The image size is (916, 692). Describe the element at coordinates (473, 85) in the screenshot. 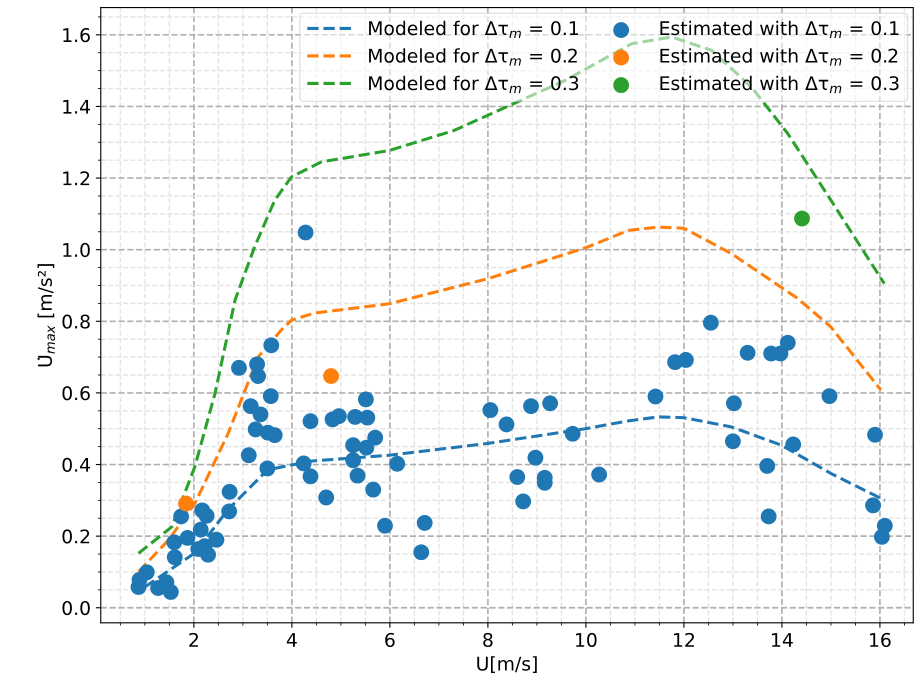

I see `legend-label: Modeled for Δτ$_{m}$ = 0.3` at that location.